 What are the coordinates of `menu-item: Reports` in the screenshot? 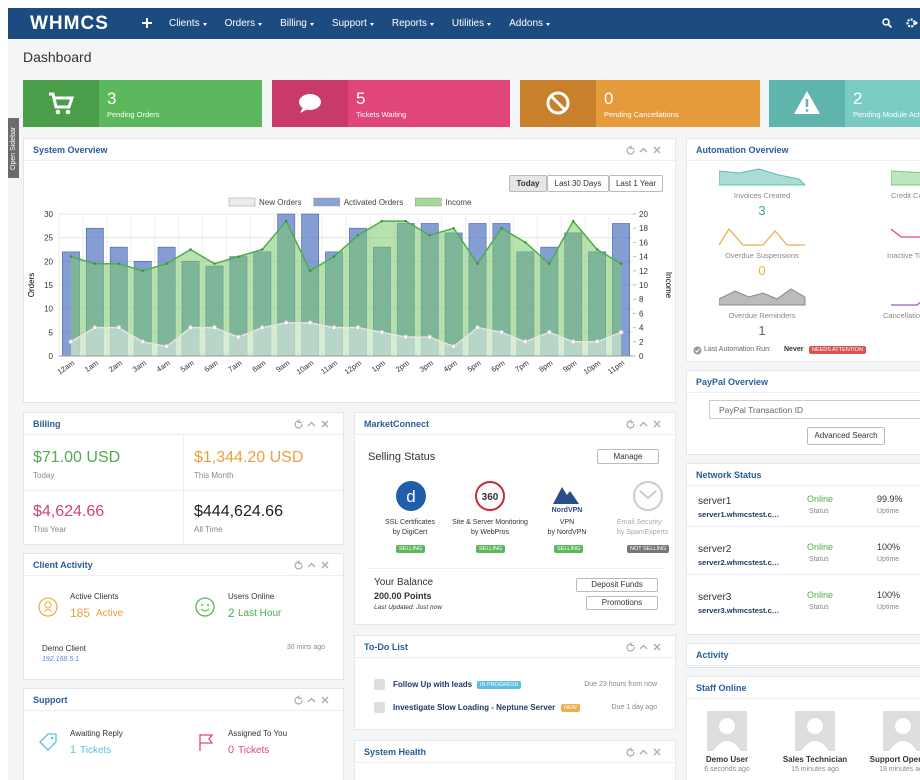 It's located at (413, 23).